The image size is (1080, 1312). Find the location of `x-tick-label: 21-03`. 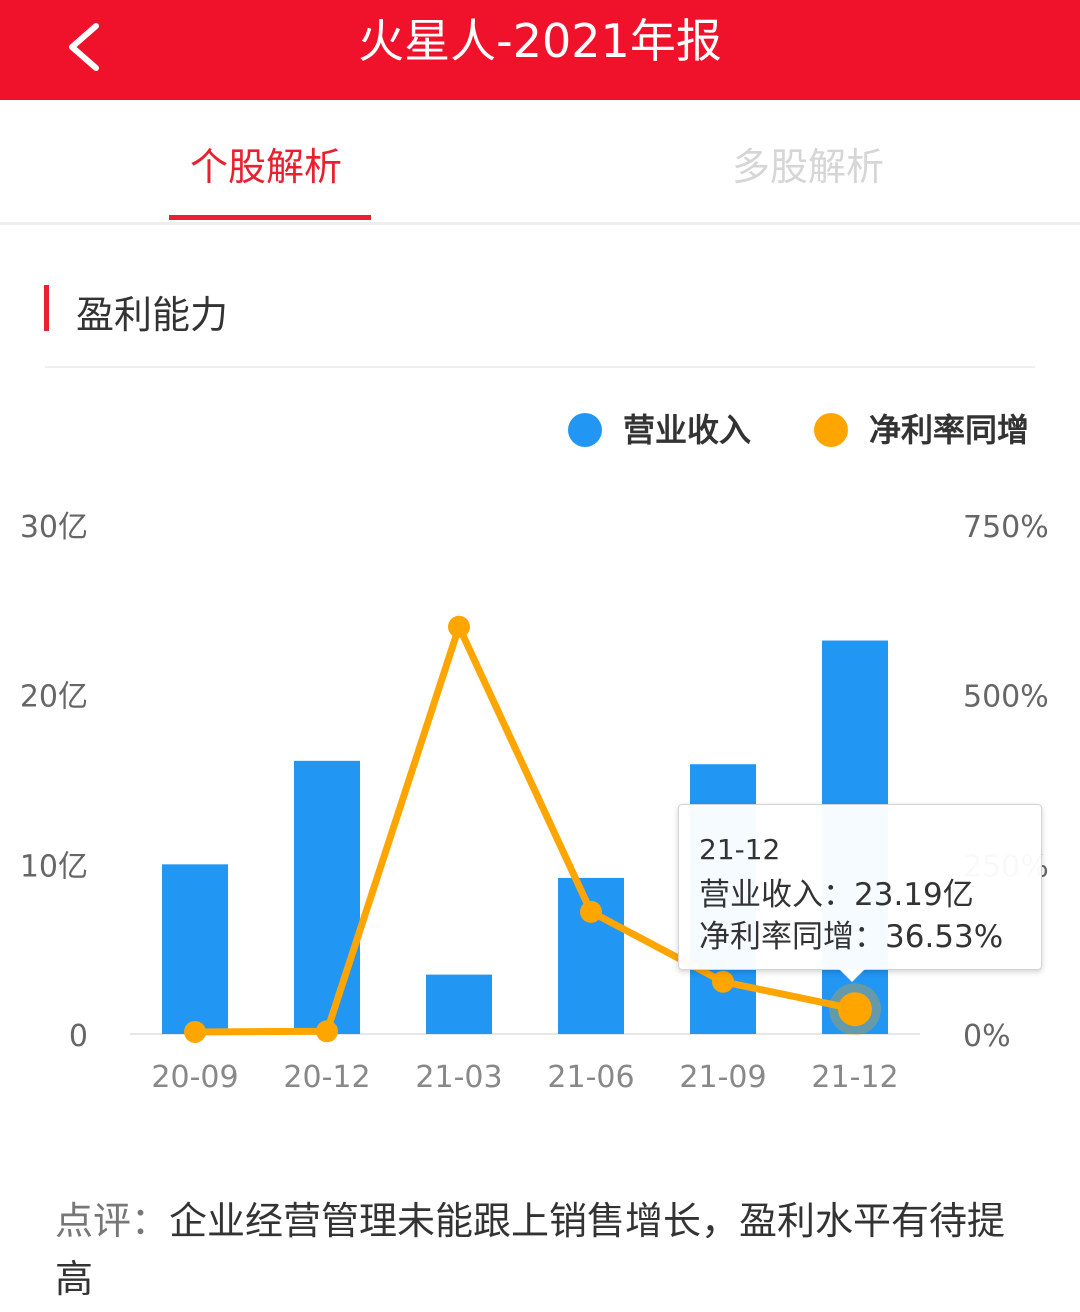

x-tick-label: 21-03 is located at coordinates (458, 1077).